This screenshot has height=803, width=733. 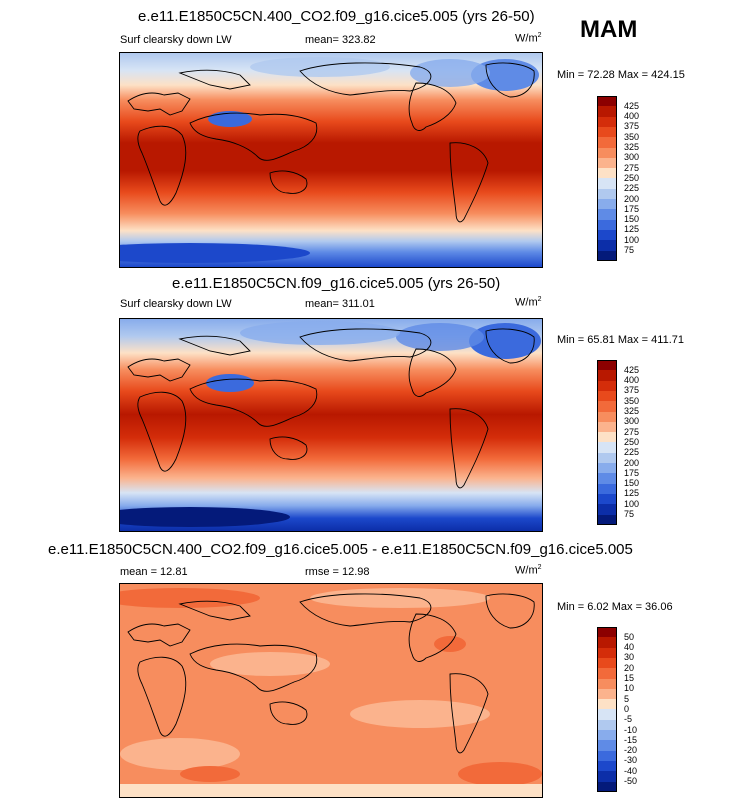 I want to click on panel1-units: W/m2, so click(x=528, y=38).